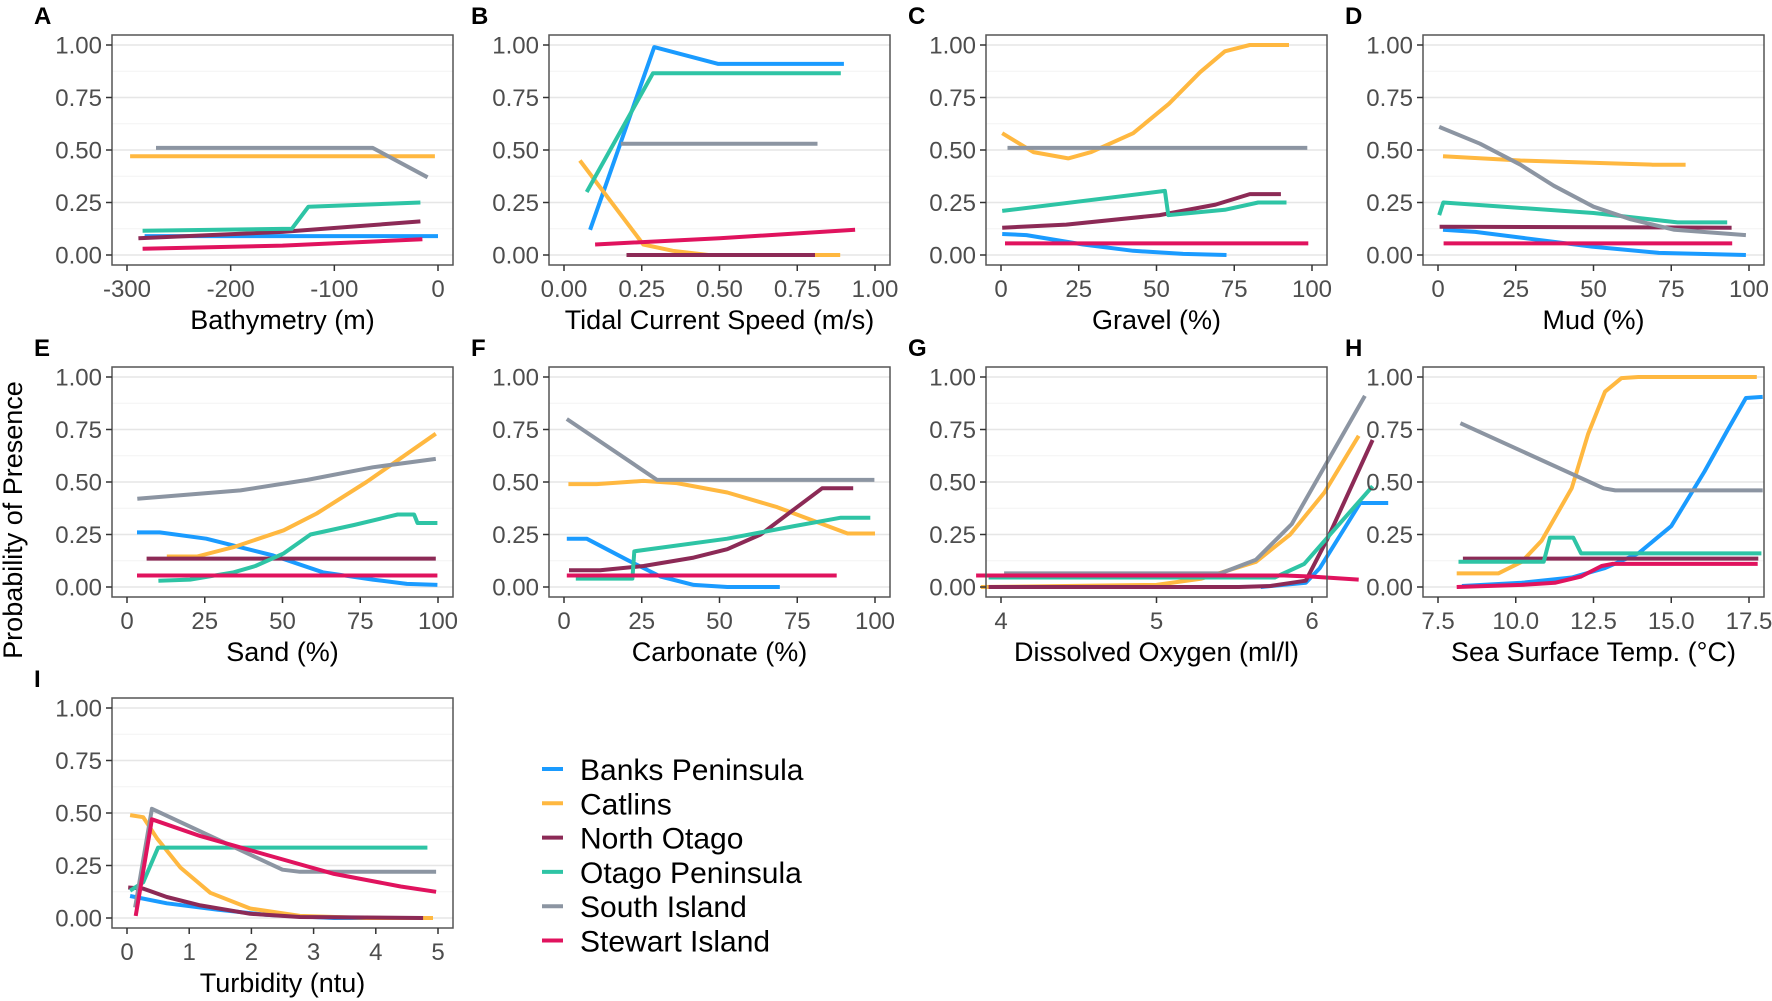  What do you see at coordinates (37, 679) in the screenshot?
I see `panel-letter: I` at bounding box center [37, 679].